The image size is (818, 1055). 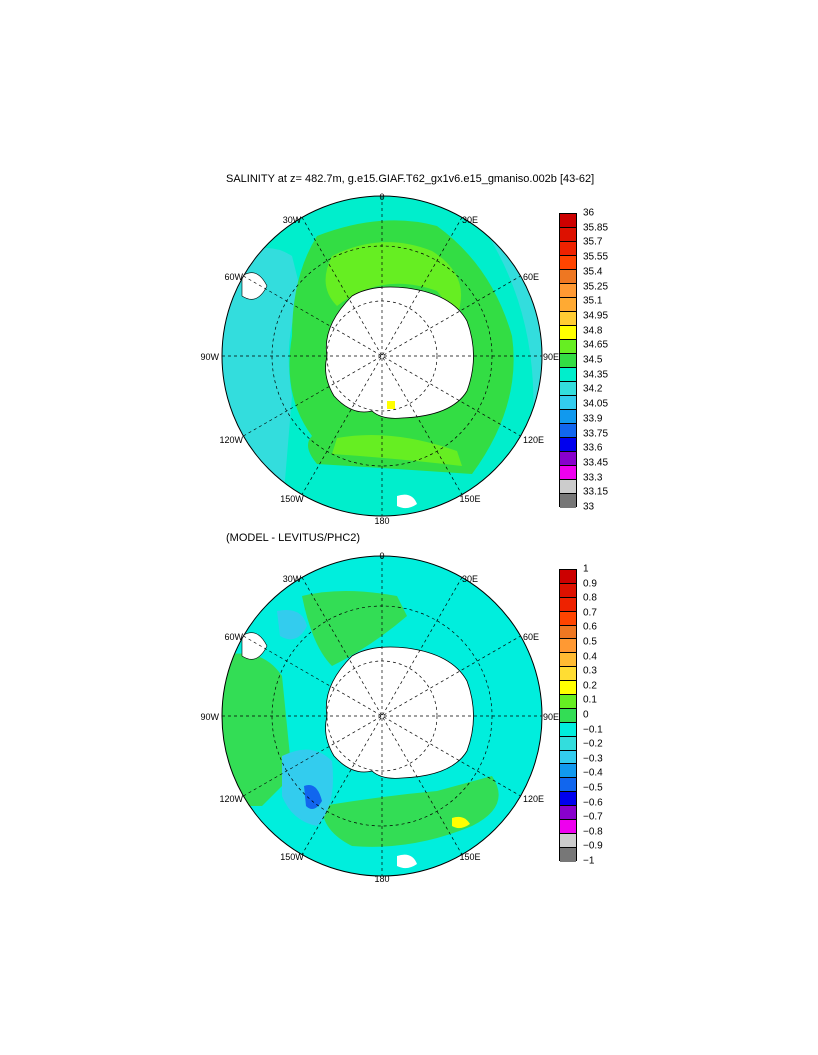 I want to click on colorbar-tick-label: −0.9, so click(x=593, y=846).